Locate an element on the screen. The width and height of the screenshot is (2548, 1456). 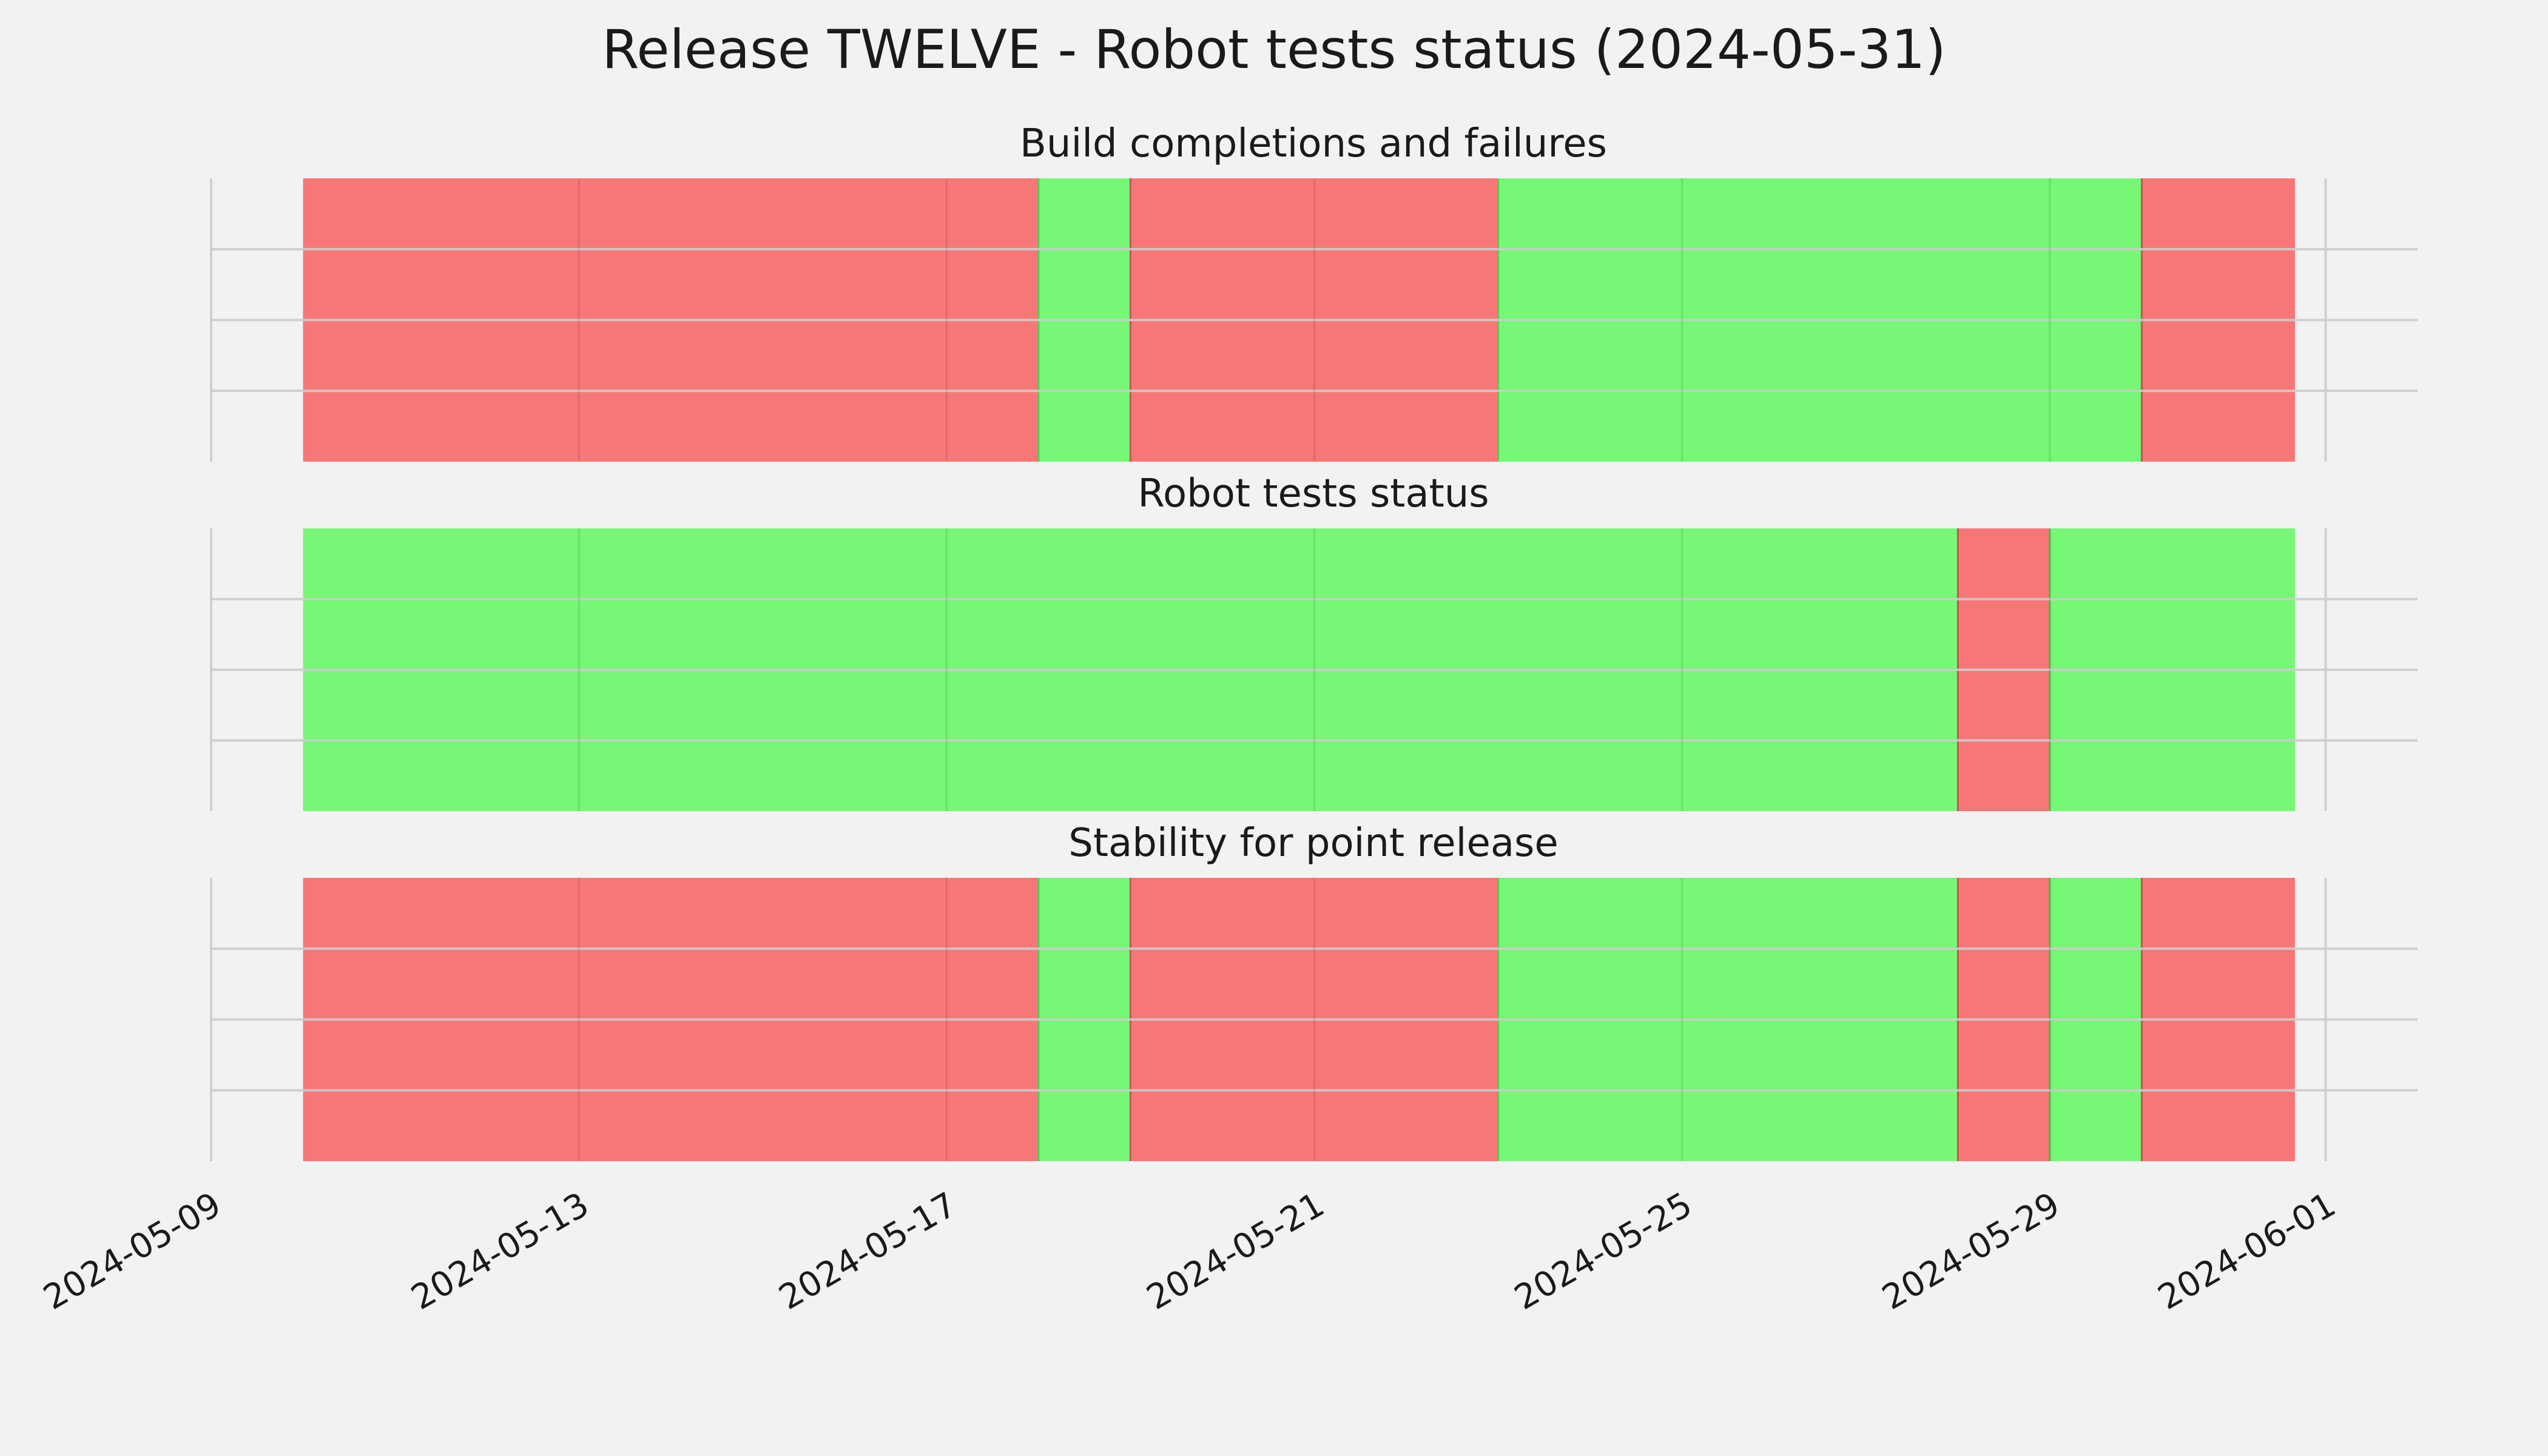
x-tick-label: 2024-05-09 is located at coordinates (132, 1251).